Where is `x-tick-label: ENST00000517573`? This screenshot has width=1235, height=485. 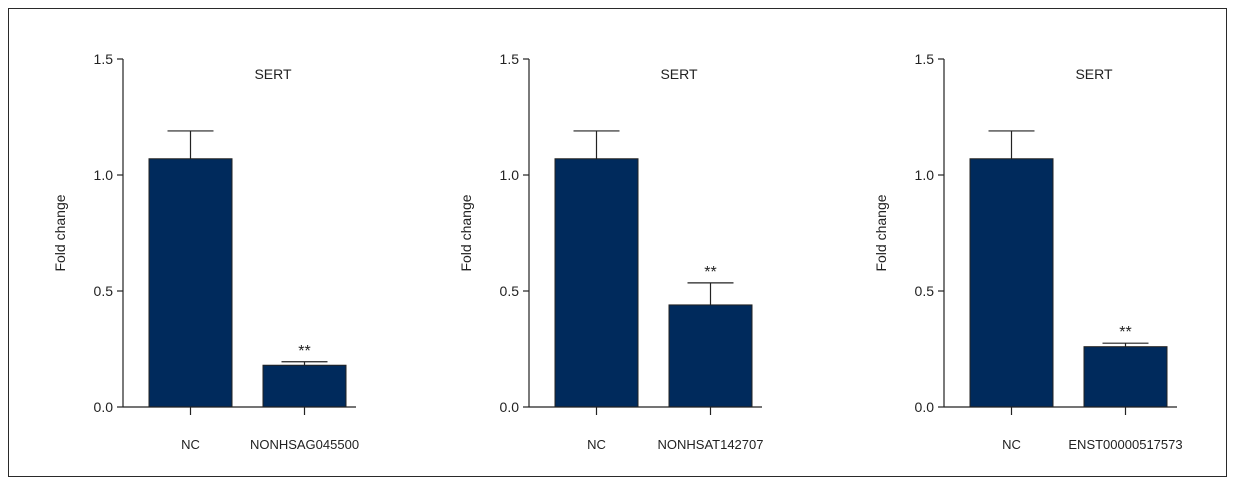
x-tick-label: ENST00000517573 is located at coordinates (1125, 444).